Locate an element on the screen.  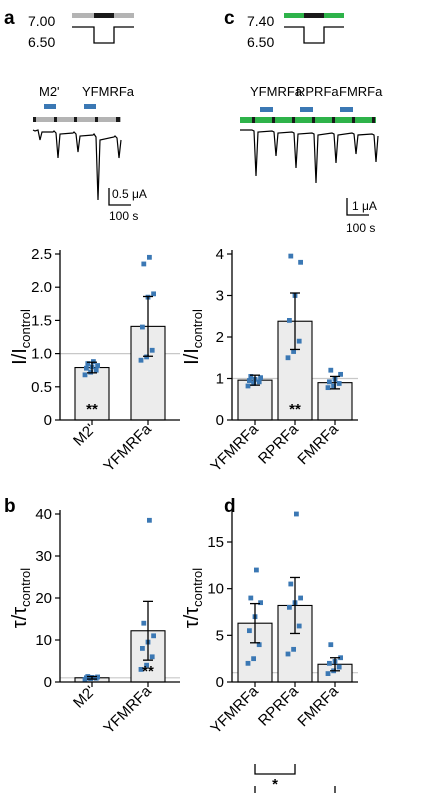
y-tick-label-a-3: 1.5 is located at coordinates (41, 320).